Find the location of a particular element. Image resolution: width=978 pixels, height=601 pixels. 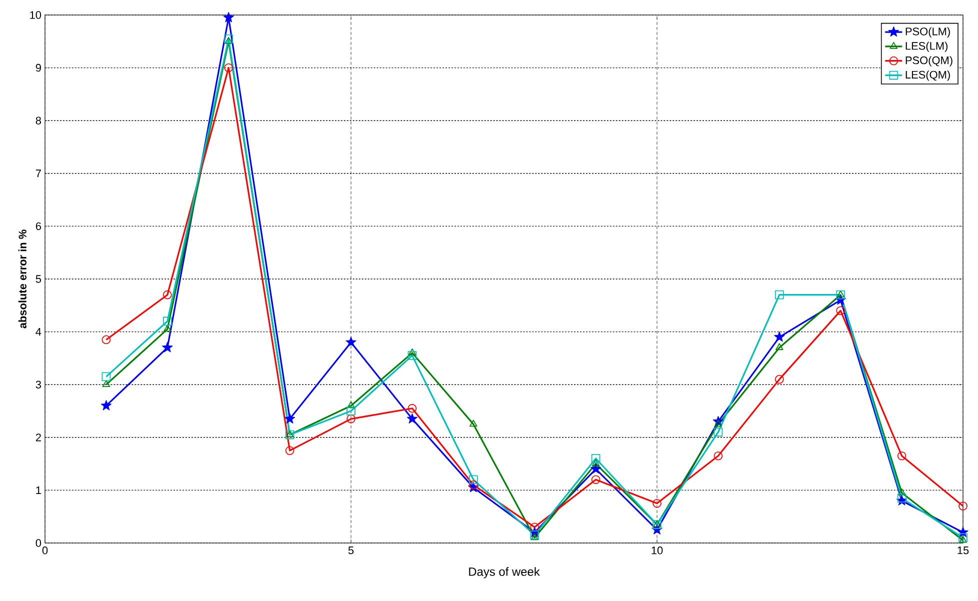

y-tick-label: 5 is located at coordinates (39, 279).